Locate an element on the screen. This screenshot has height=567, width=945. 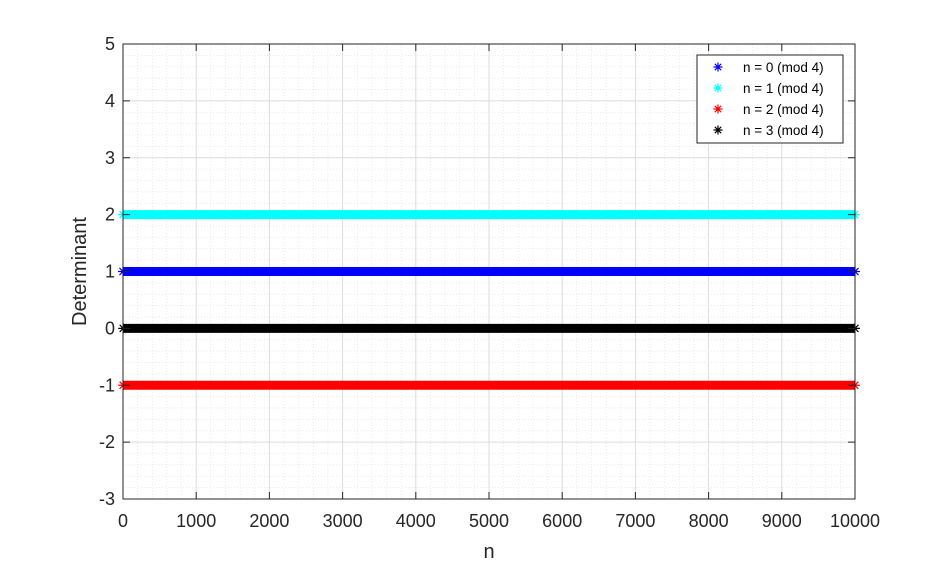
x-tick-label: 1000 is located at coordinates (196, 521).